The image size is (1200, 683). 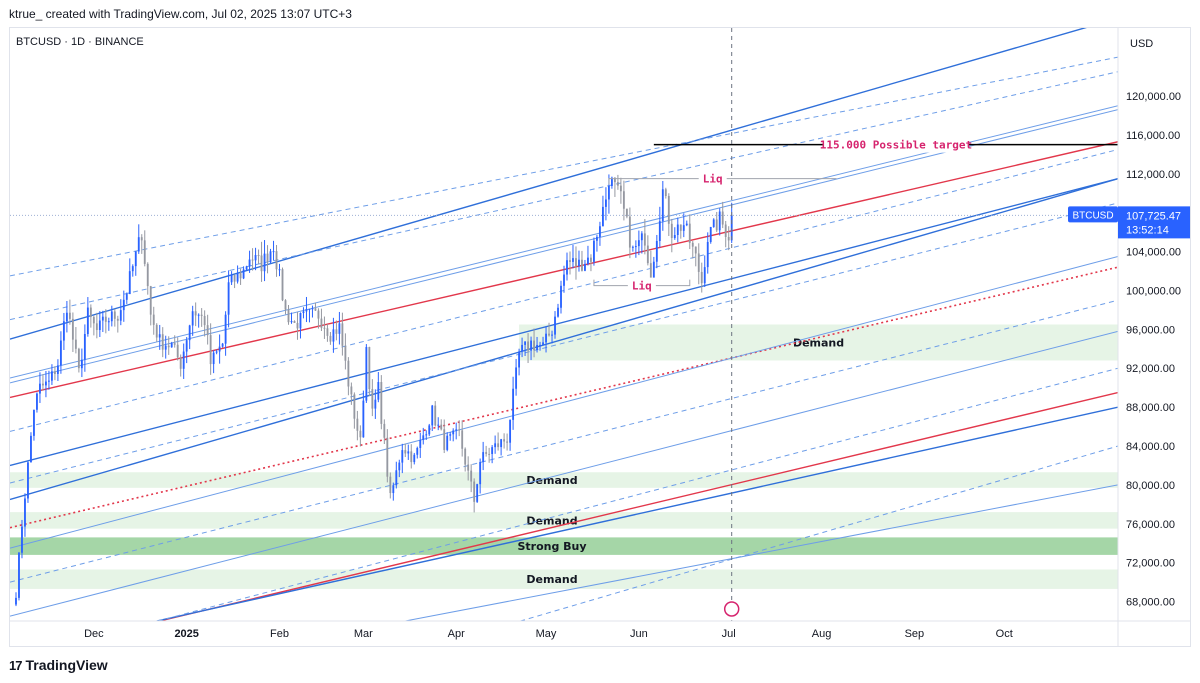 What do you see at coordinates (1153, 216) in the screenshot?
I see `price-label-value: 107,725.47` at bounding box center [1153, 216].